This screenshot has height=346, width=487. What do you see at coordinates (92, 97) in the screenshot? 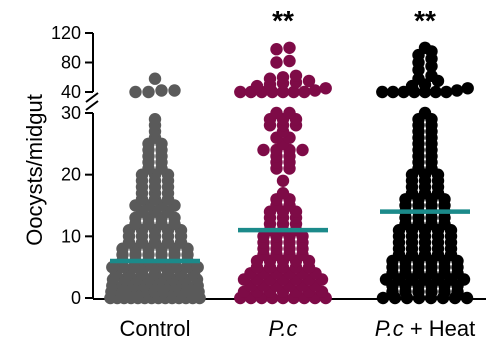
I see `axis-break-upper` at bounding box center [92, 97].